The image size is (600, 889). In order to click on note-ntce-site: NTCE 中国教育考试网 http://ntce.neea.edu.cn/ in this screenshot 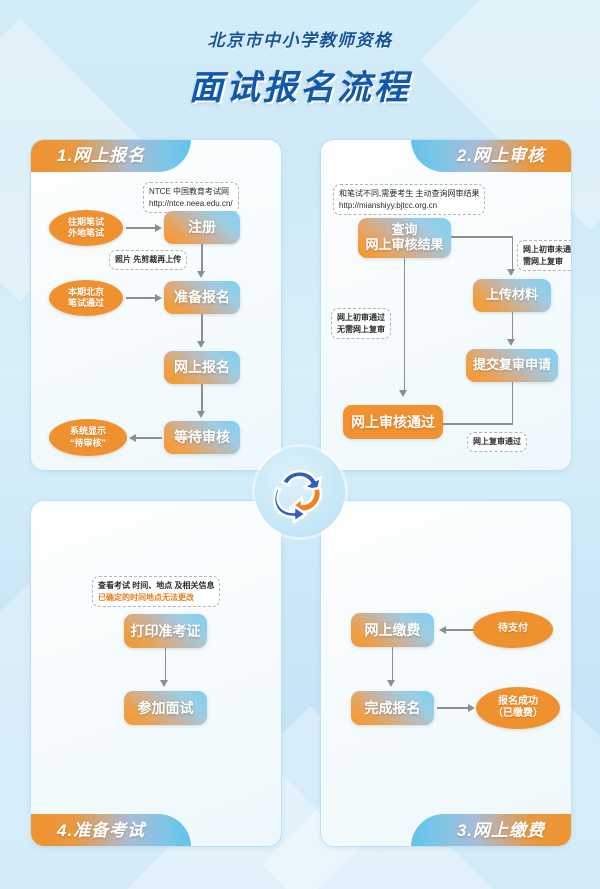, I will do `click(191, 198)`.